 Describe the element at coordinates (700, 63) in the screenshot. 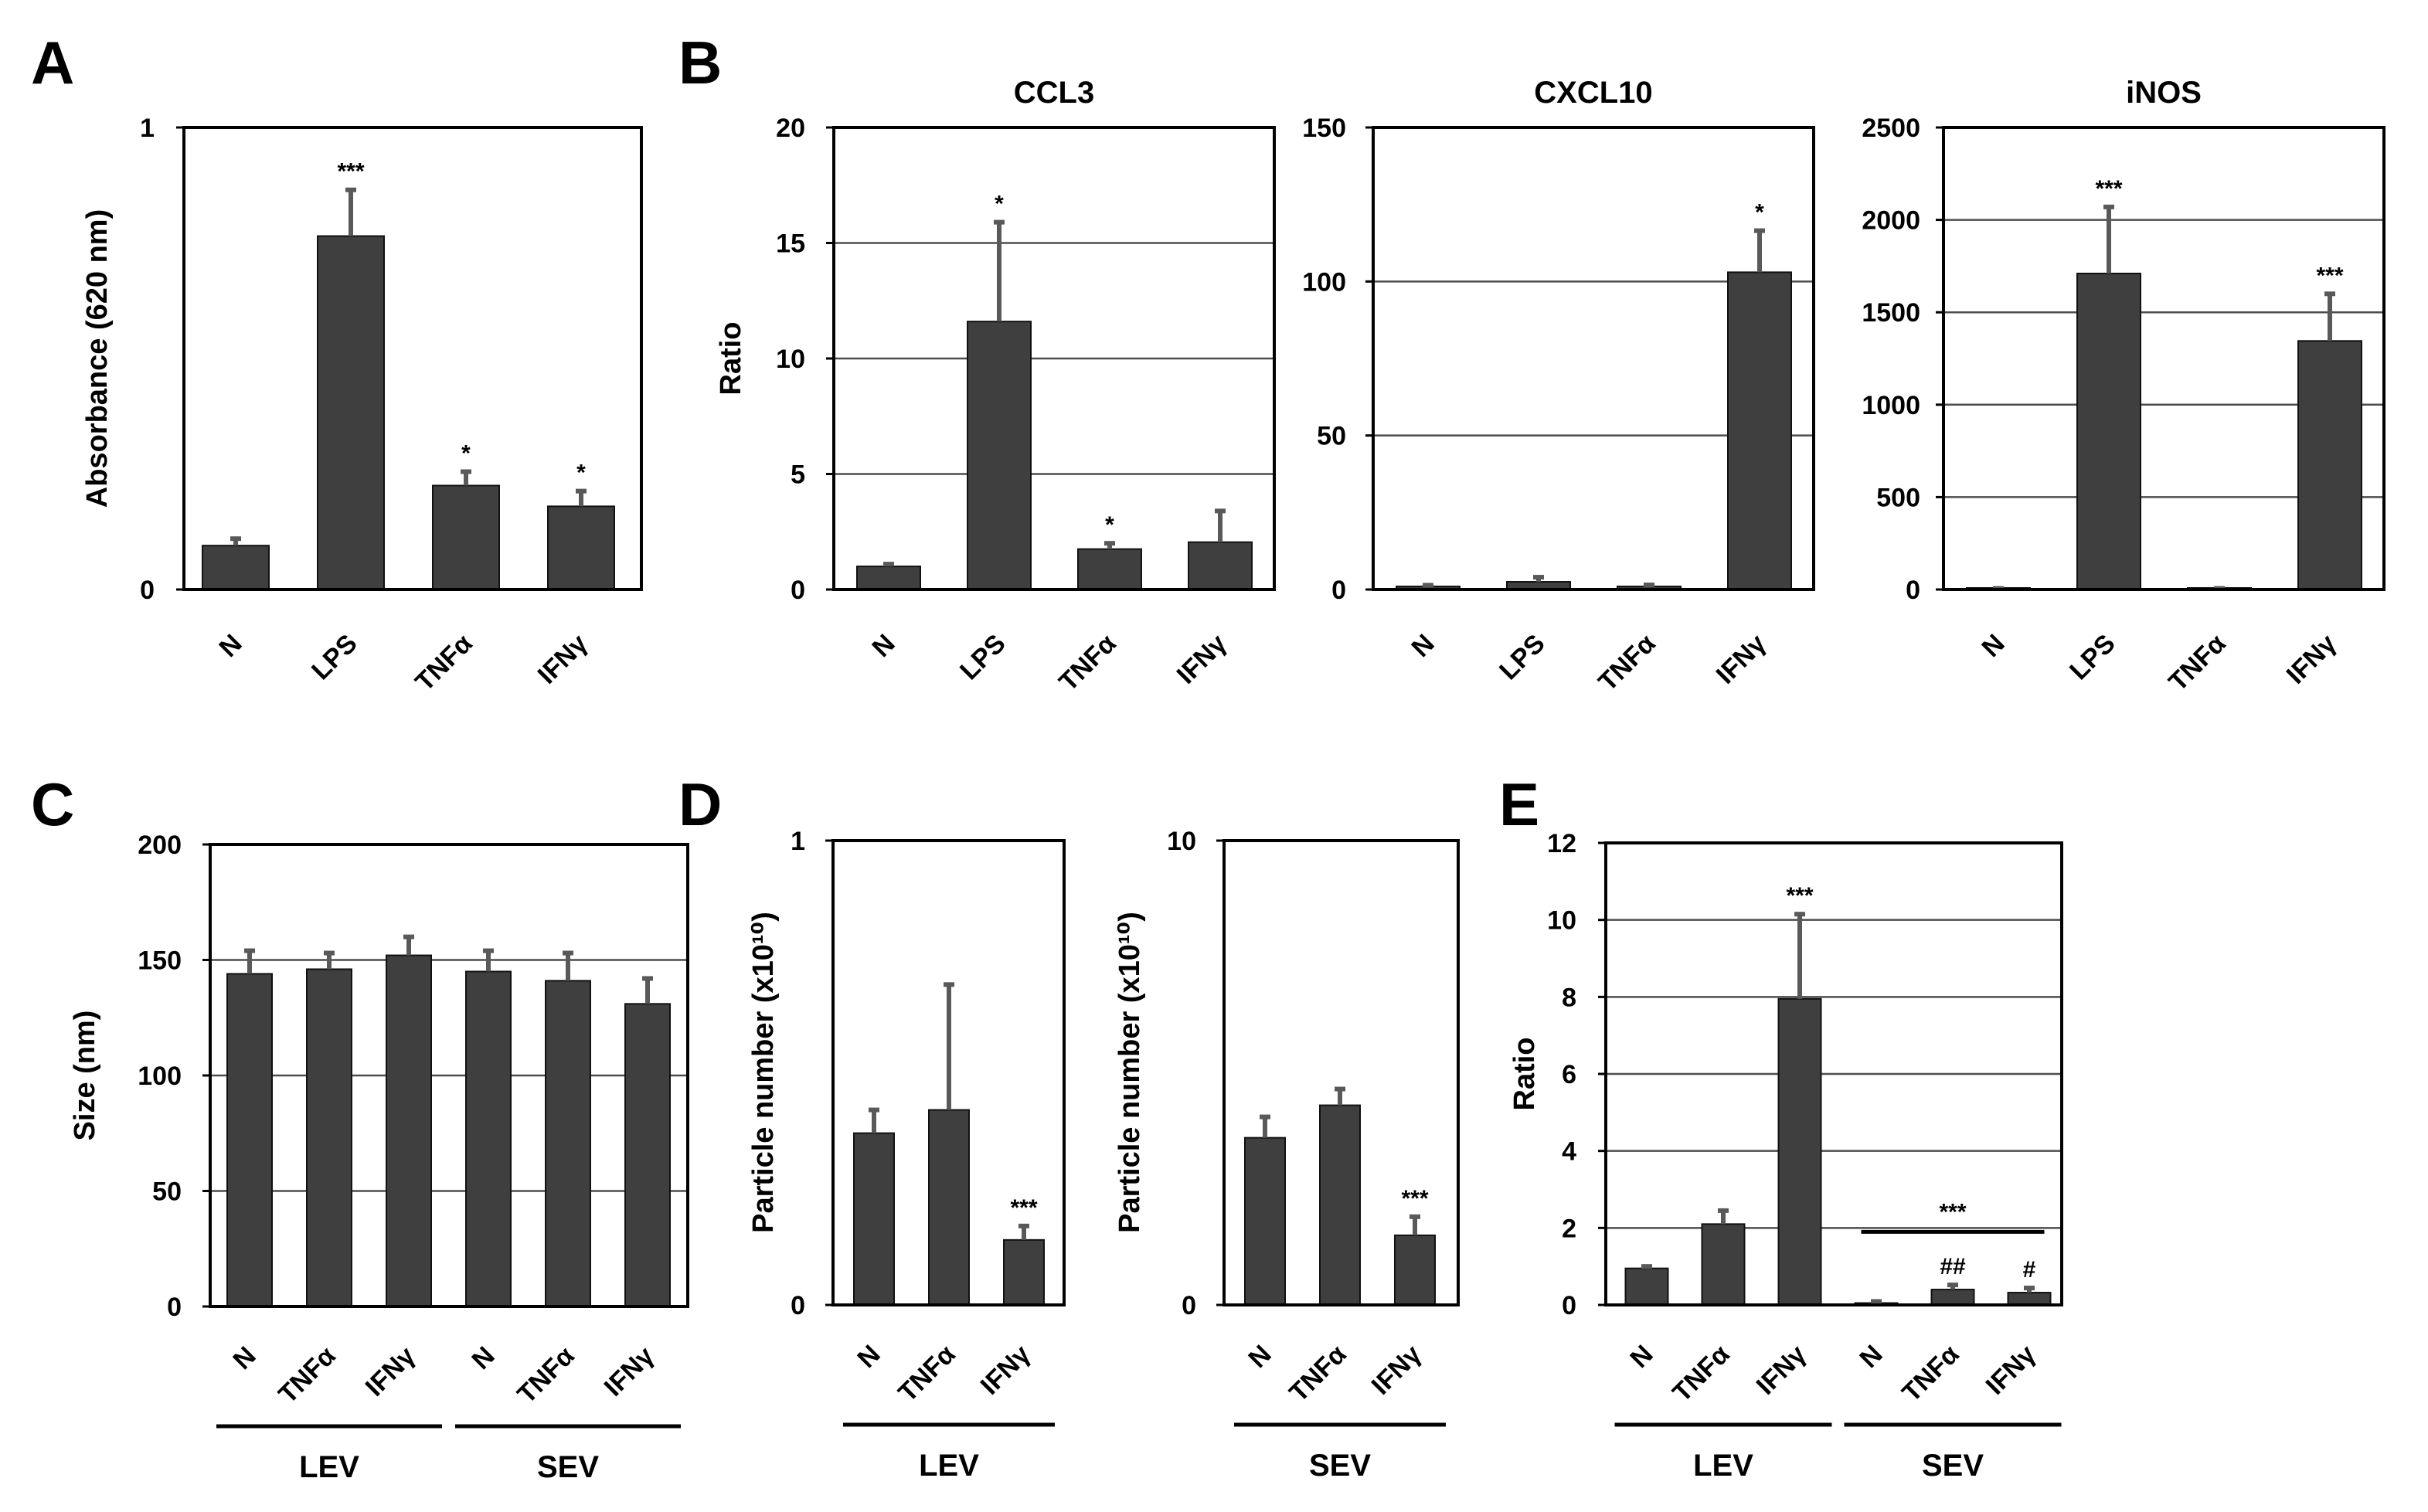

I see `panel-label: B` at that location.